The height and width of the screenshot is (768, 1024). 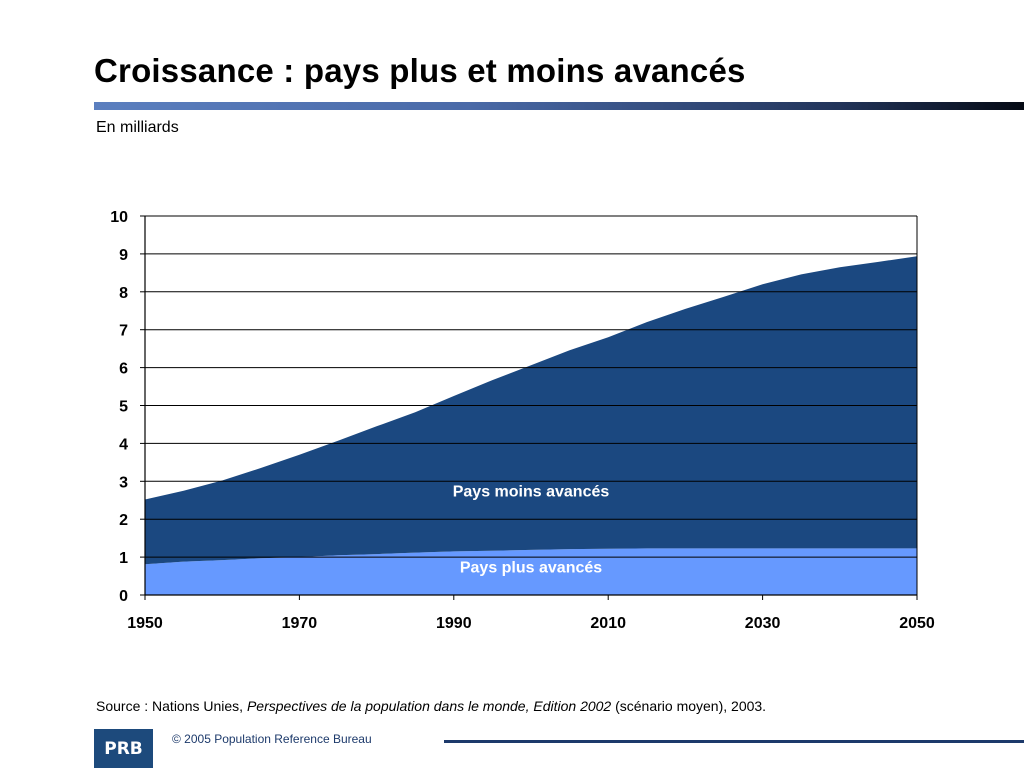 What do you see at coordinates (531, 491) in the screenshot?
I see `series-annotation-0: Pays moins avancés` at bounding box center [531, 491].